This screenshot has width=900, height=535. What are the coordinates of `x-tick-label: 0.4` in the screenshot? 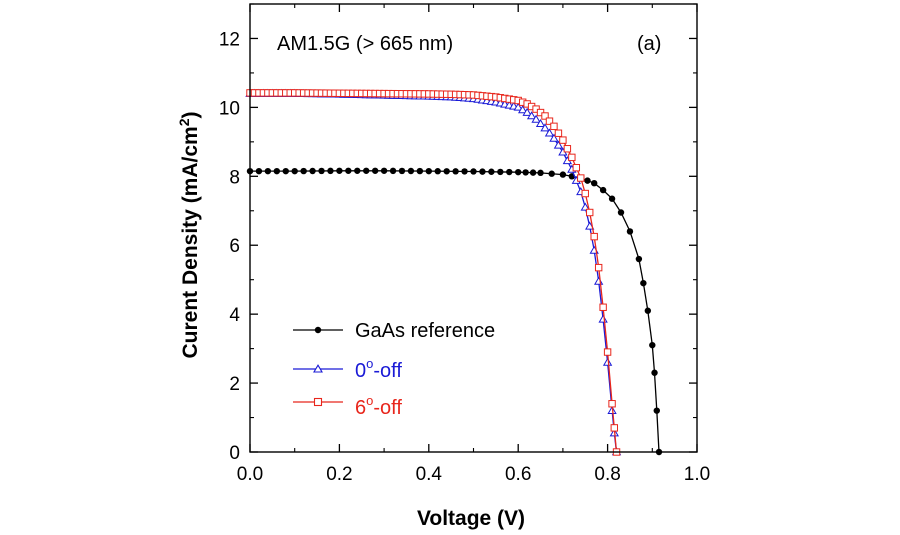 It's located at (429, 474).